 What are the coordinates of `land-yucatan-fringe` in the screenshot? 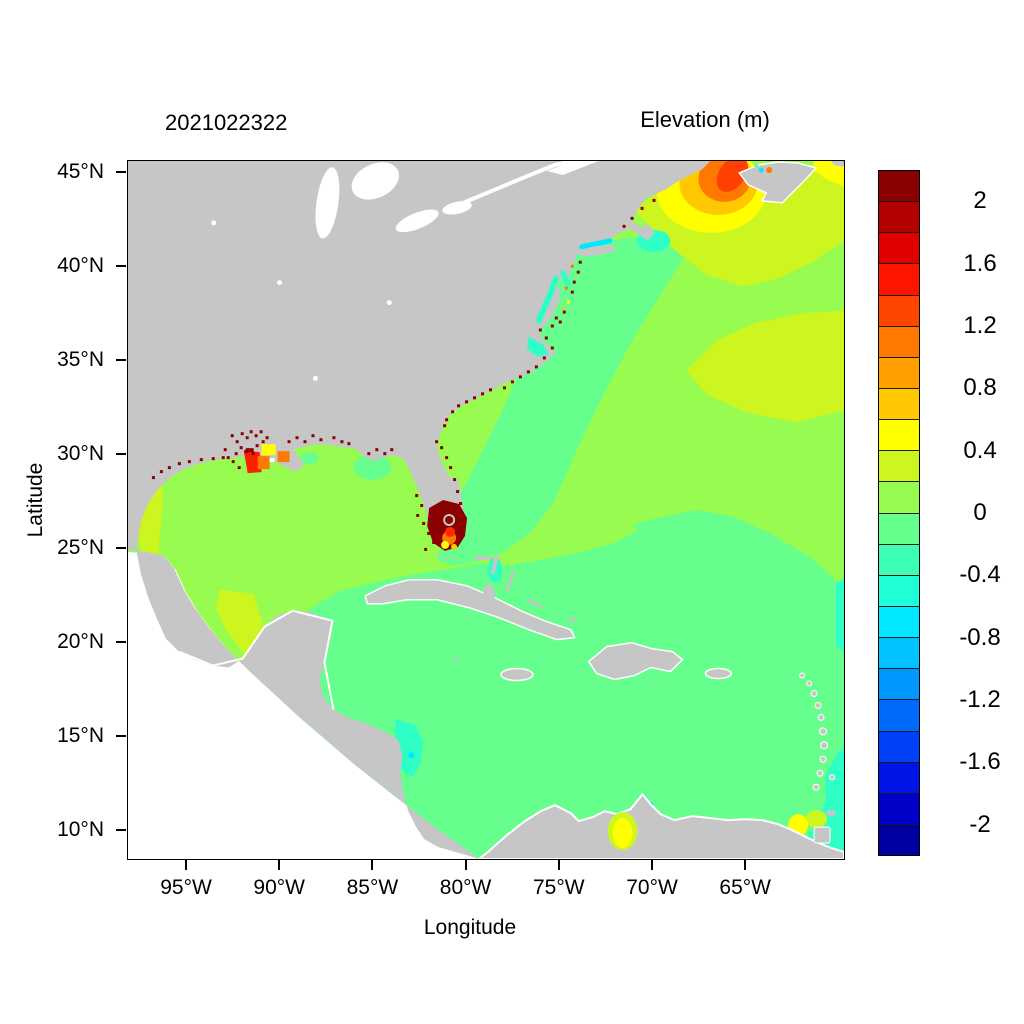 It's located at (256, 659).